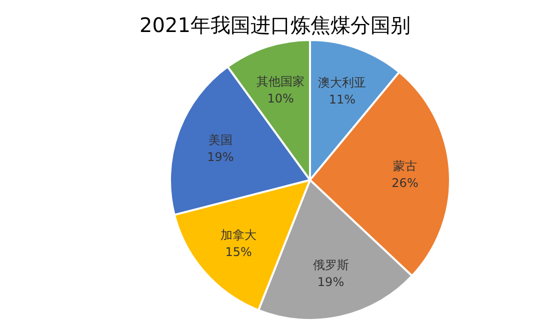  I want to click on slice-label: 蒙古, so click(405, 166).